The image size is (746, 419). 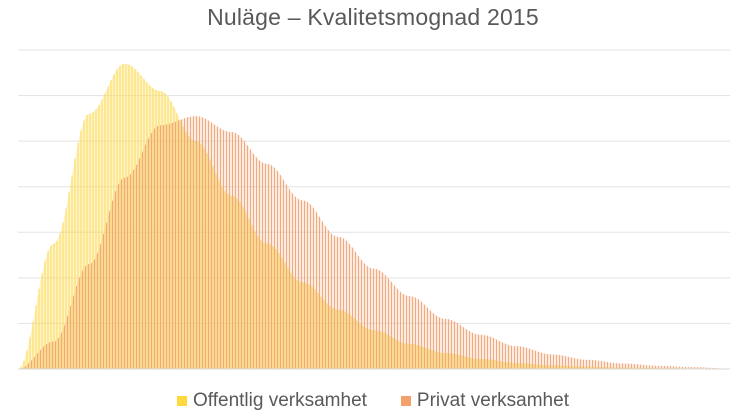 I want to click on legend-swatch-privat, so click(x=405, y=401).